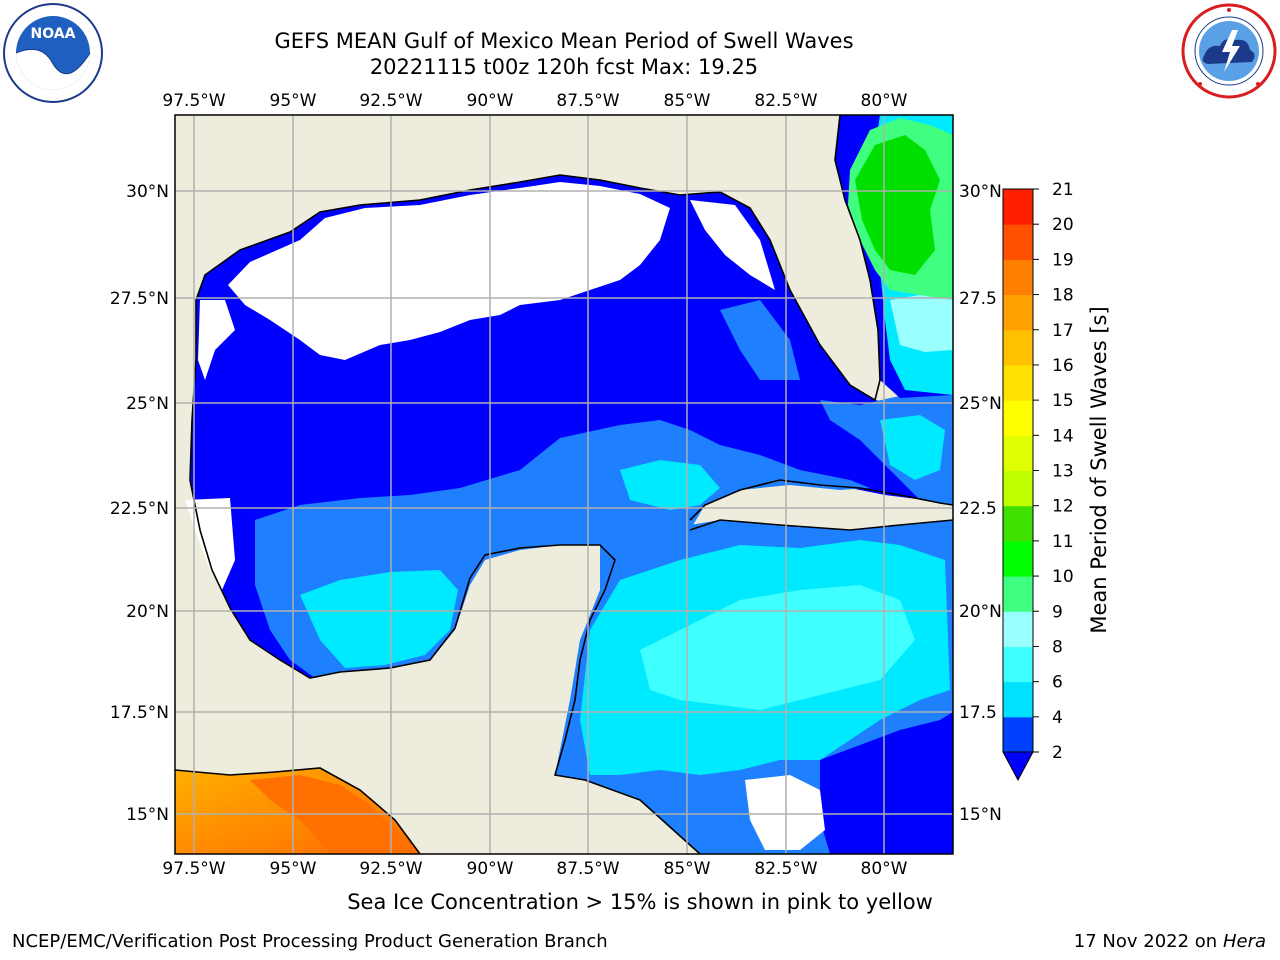 This screenshot has height=960, width=1280. What do you see at coordinates (1057, 647) in the screenshot?
I see `colorbar-tick-label: 8` at bounding box center [1057, 647].